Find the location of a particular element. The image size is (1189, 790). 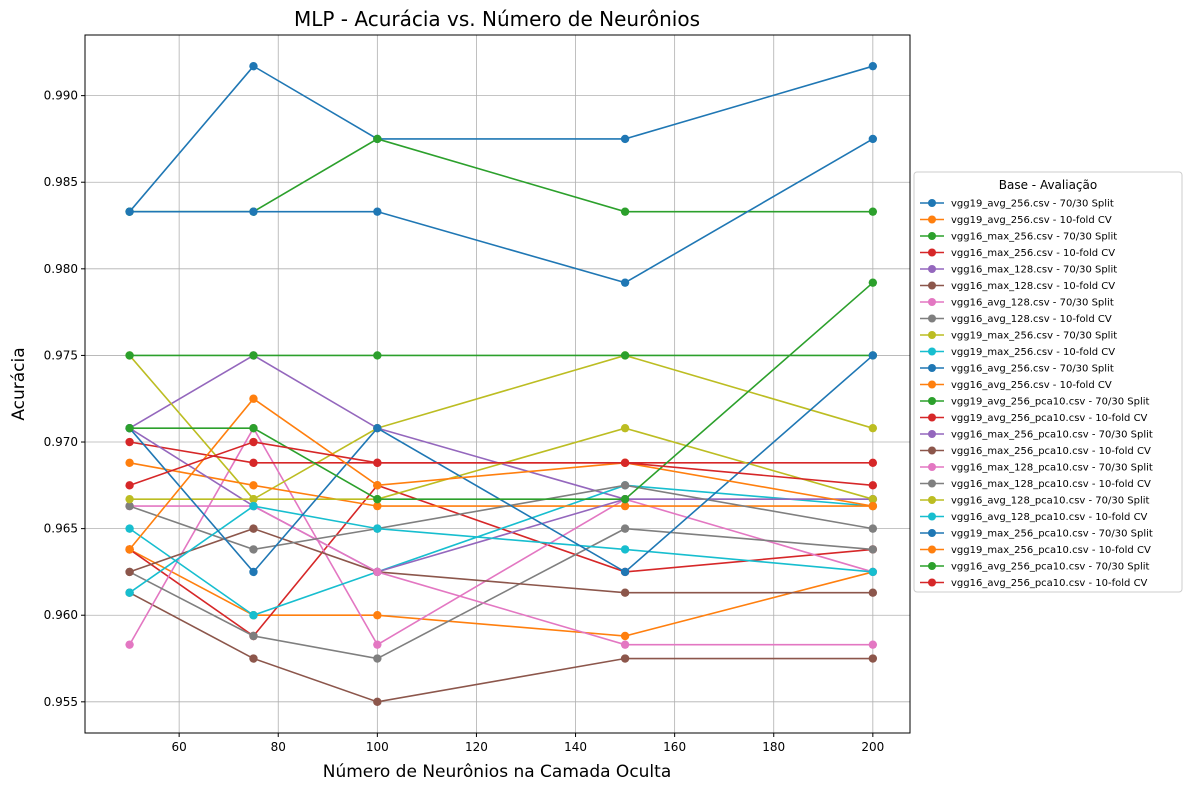

legend-label: vgg16_max_128.csv - 70/30 Split is located at coordinates (1034, 270).